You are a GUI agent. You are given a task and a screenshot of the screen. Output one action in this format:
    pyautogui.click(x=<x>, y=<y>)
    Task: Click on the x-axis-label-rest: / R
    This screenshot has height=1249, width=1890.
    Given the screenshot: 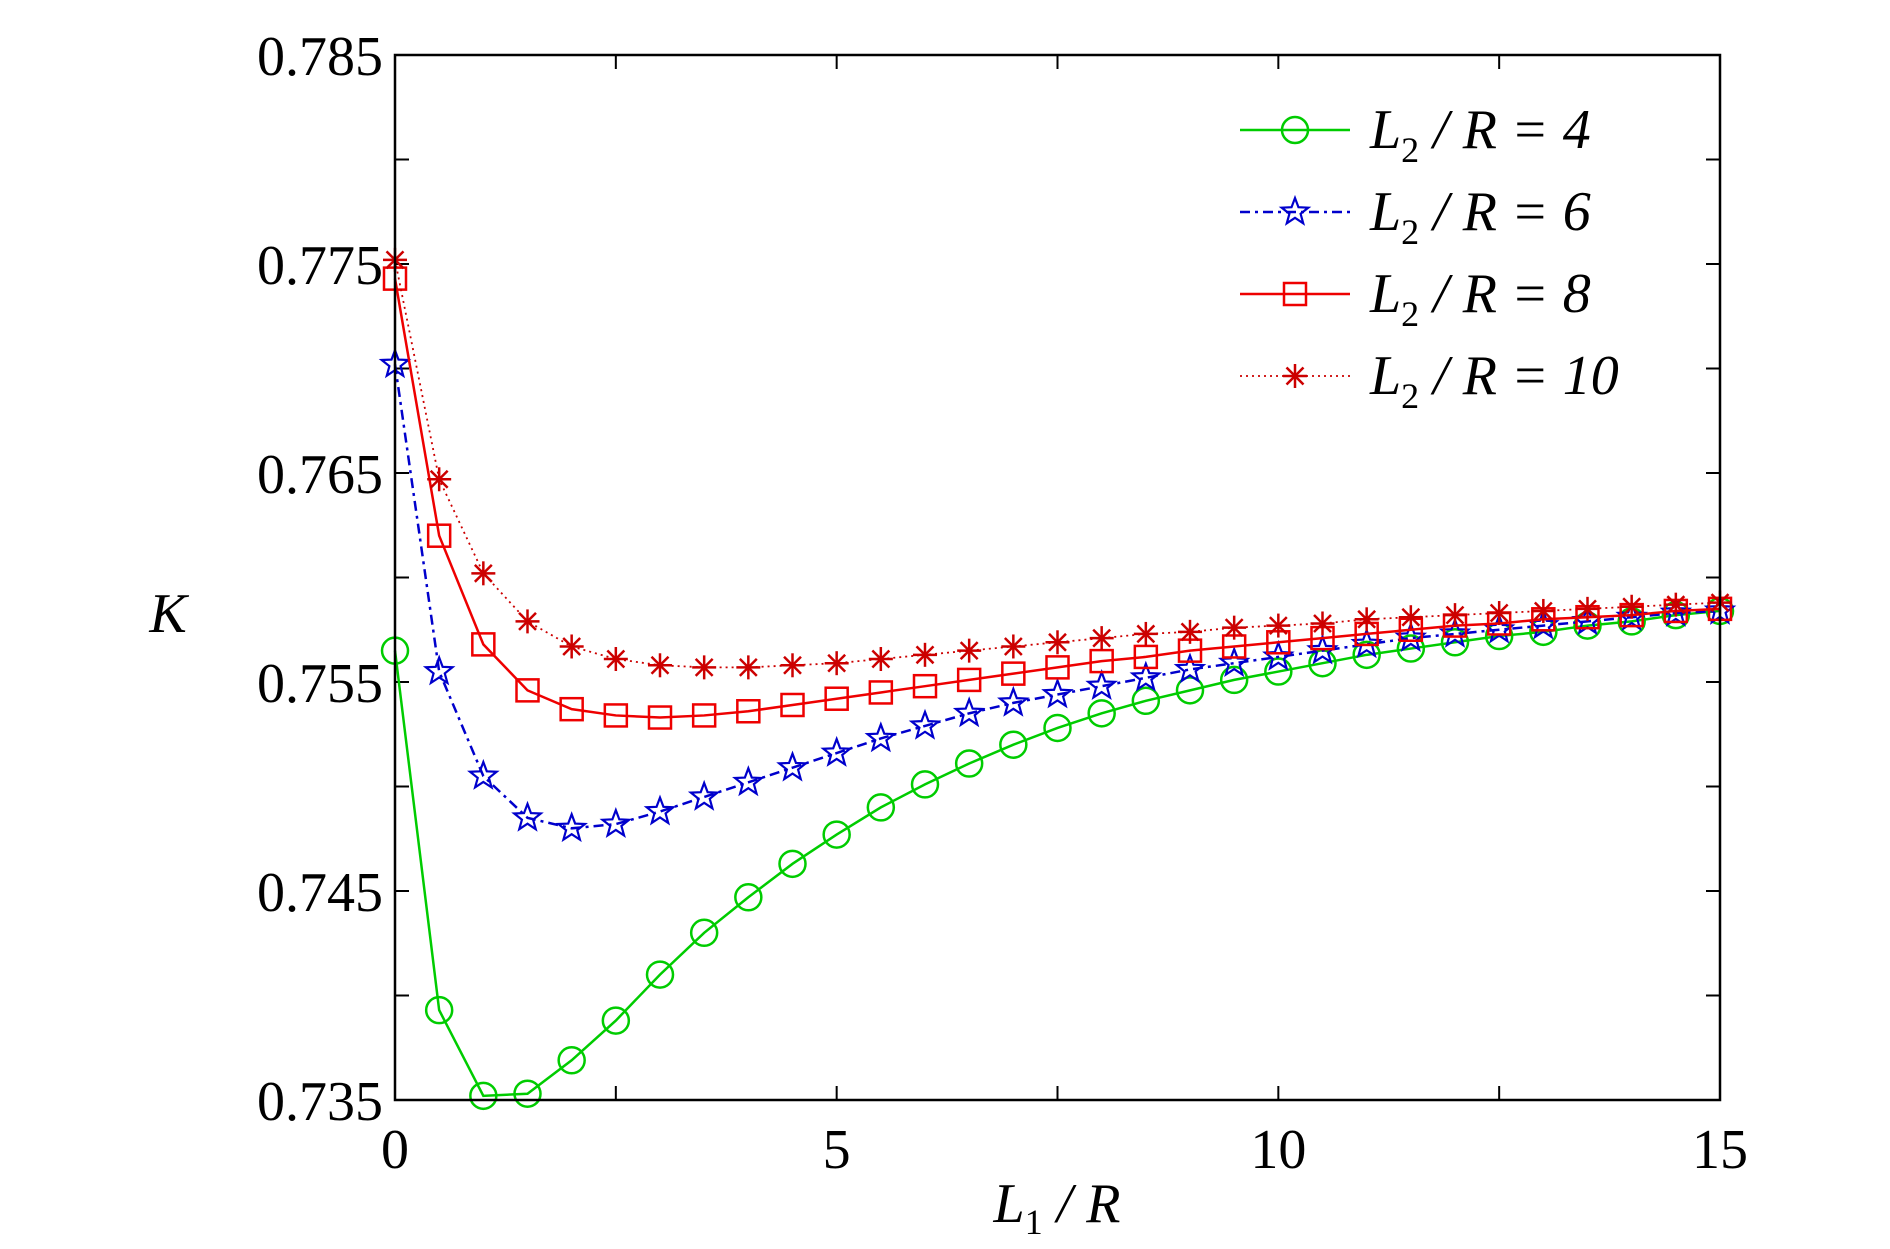 What is the action you would take?
    pyautogui.click(x=1082, y=1204)
    